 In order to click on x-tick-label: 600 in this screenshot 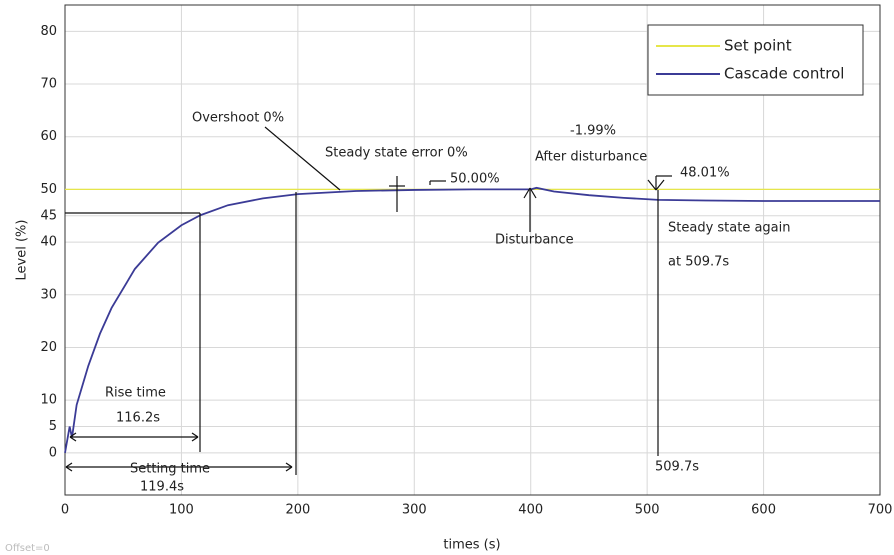, I will do `click(763, 510)`.